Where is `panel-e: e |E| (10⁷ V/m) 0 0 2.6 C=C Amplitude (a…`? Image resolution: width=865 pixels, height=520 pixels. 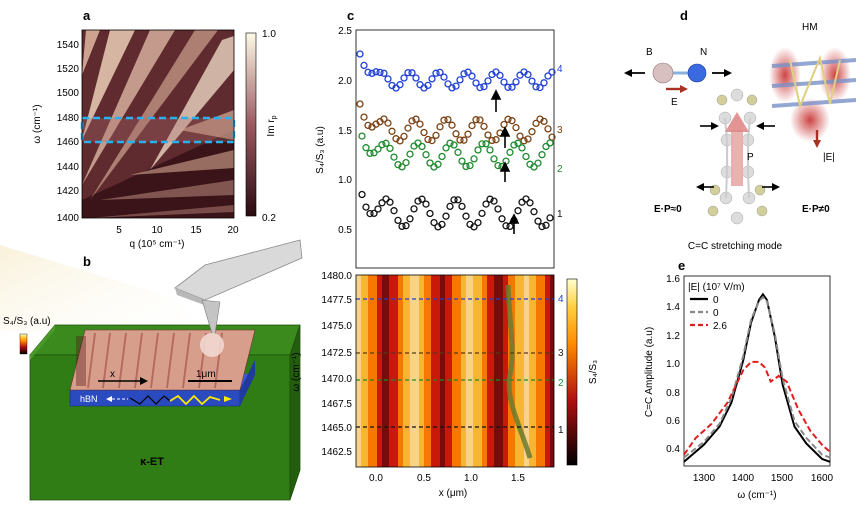 panel-e: e |E| (10⁷ V/m) 0 0 2.6 C=C Amplitude (a… is located at coordinates (739, 379).